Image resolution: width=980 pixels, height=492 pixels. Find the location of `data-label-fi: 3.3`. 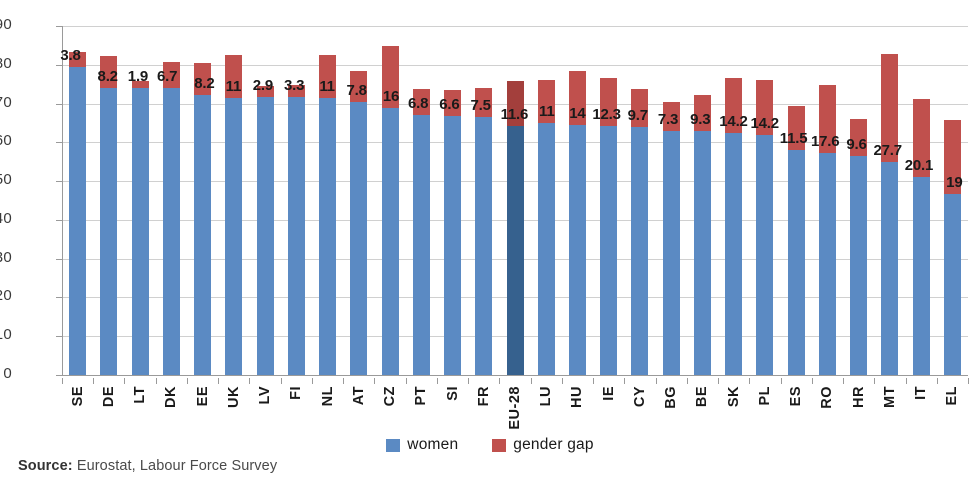

data-label-fi: 3.3 is located at coordinates (294, 86).